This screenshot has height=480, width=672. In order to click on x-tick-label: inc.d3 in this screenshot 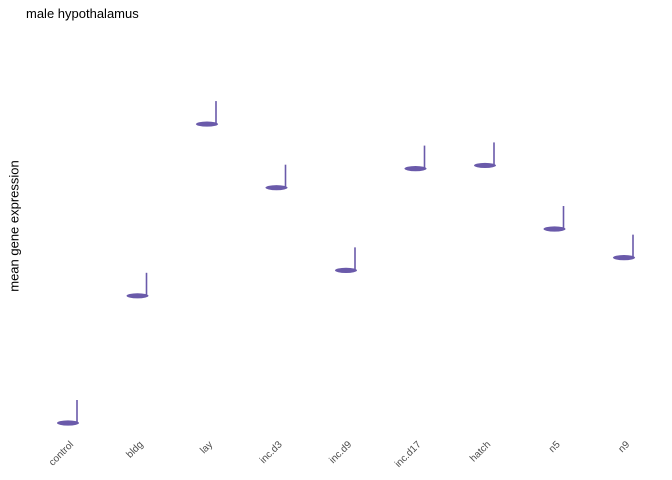, I will do `click(271, 452)`.